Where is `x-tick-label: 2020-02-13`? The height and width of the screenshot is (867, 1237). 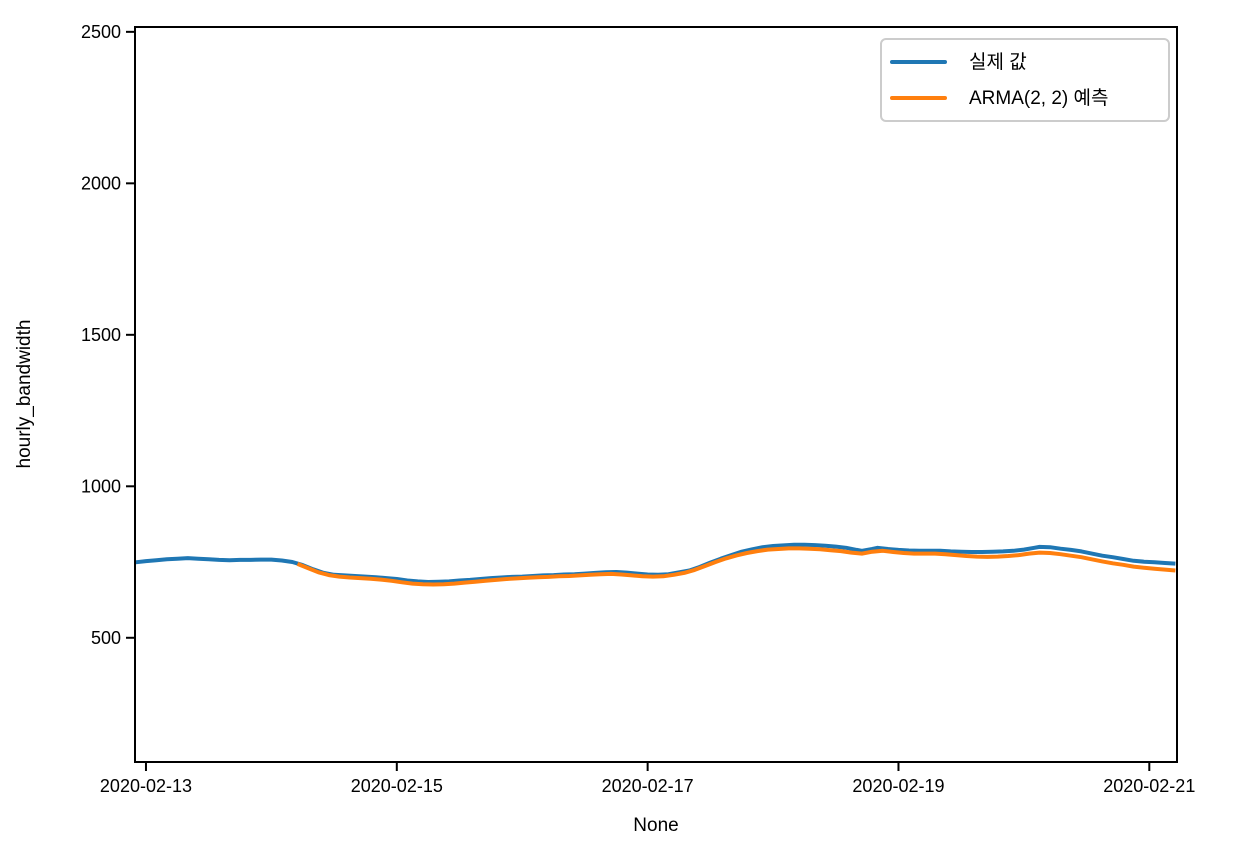 x-tick-label: 2020-02-13 is located at coordinates (146, 786).